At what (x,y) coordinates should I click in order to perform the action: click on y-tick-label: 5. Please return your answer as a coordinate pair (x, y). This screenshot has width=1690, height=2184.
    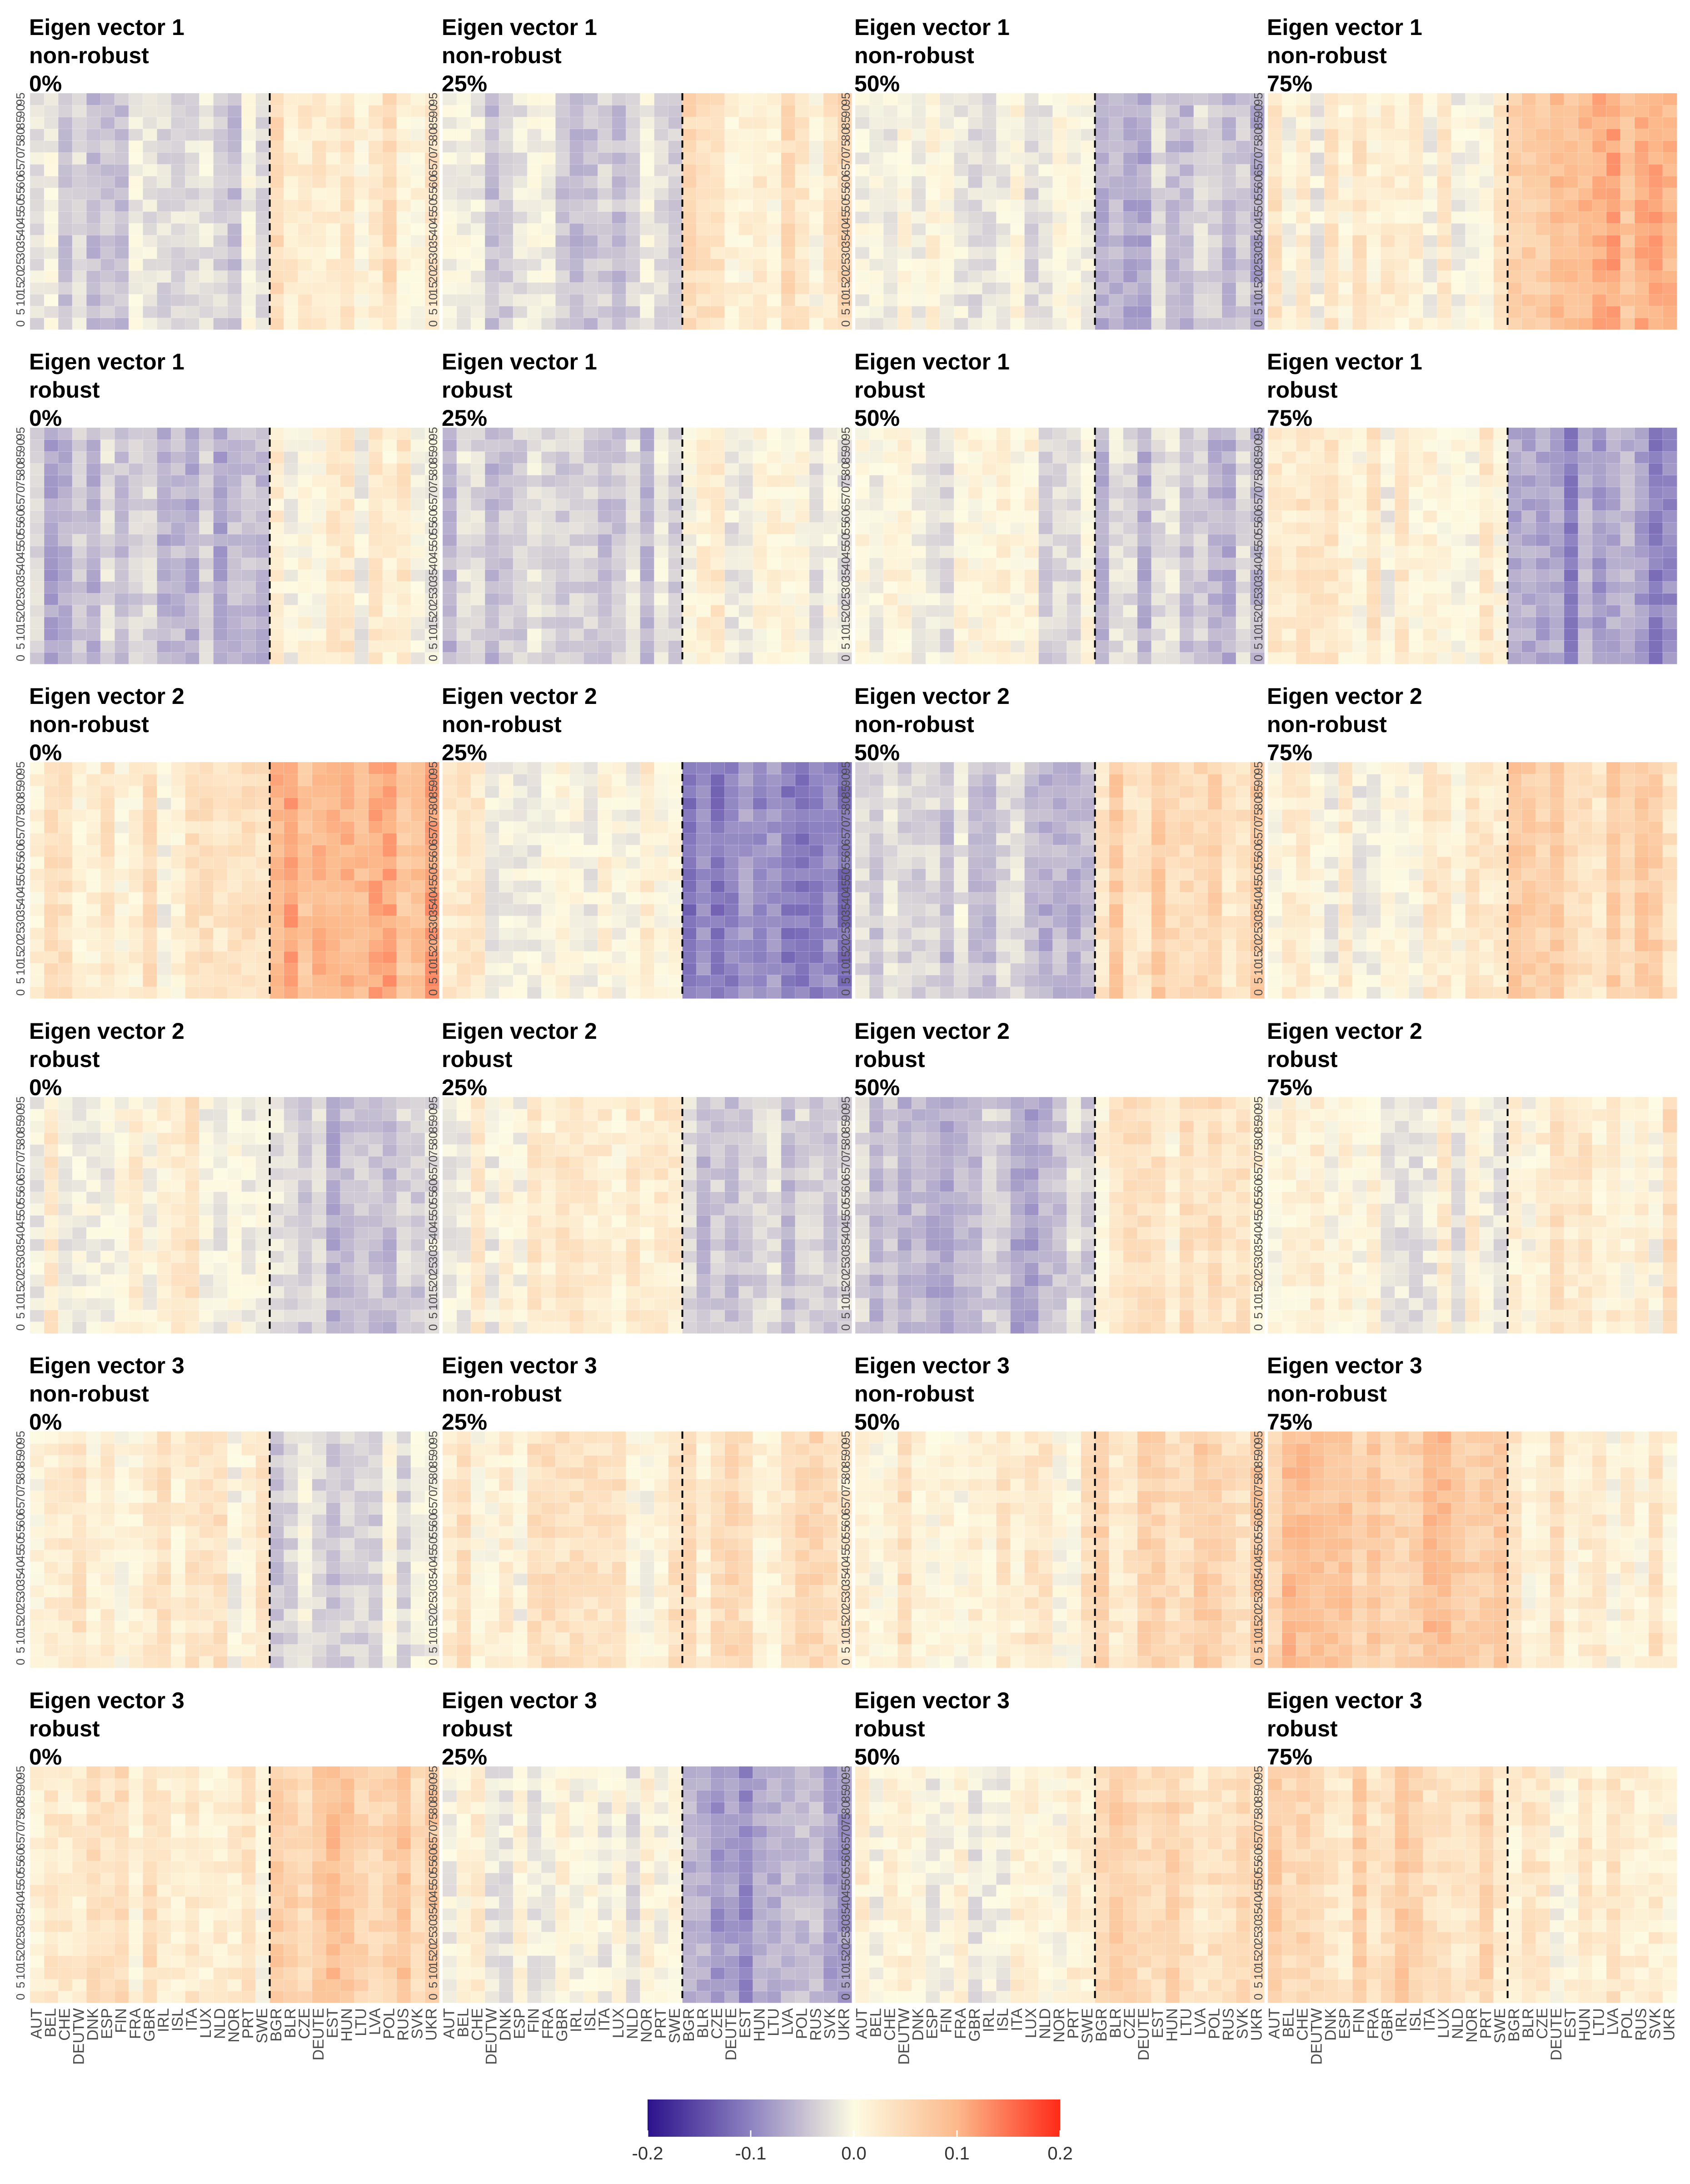
    Looking at the image, I should click on (1258, 646).